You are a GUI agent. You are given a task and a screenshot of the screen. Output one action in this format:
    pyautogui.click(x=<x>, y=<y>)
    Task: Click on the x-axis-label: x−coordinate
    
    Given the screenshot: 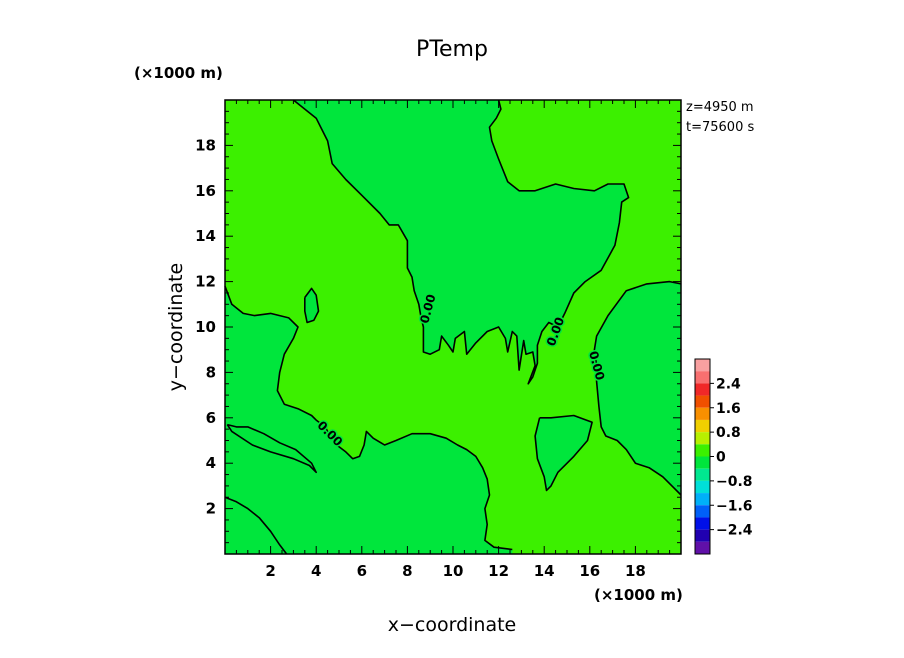 What is the action you would take?
    pyautogui.click(x=452, y=625)
    